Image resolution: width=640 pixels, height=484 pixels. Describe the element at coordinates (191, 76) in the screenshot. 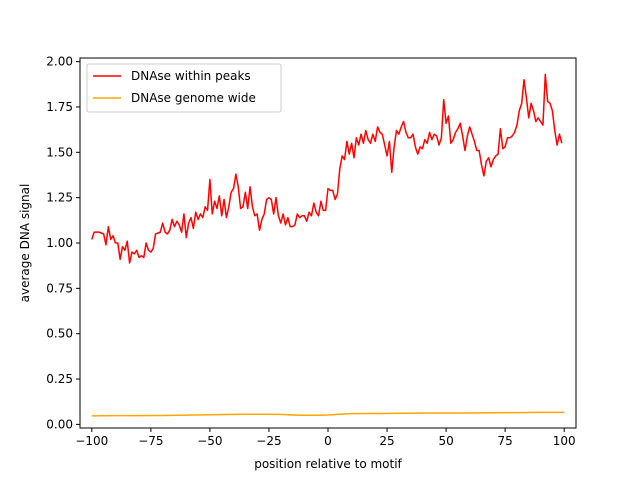

I see `legend-label-dnase-within-peaks: DNAse within peaks` at that location.